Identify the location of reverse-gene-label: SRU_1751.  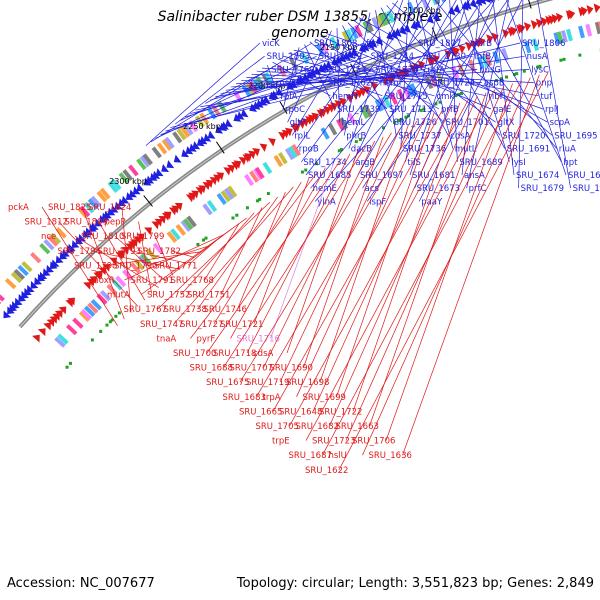
(208, 296).